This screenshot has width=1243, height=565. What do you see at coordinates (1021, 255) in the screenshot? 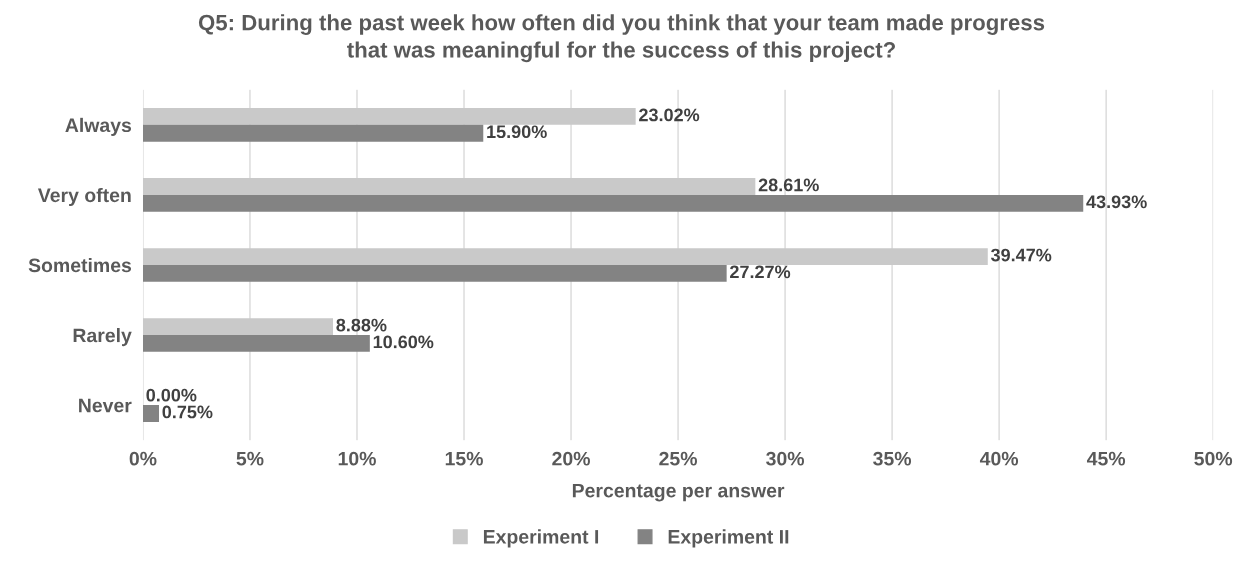
I see `data-label: 39.47%` at bounding box center [1021, 255].